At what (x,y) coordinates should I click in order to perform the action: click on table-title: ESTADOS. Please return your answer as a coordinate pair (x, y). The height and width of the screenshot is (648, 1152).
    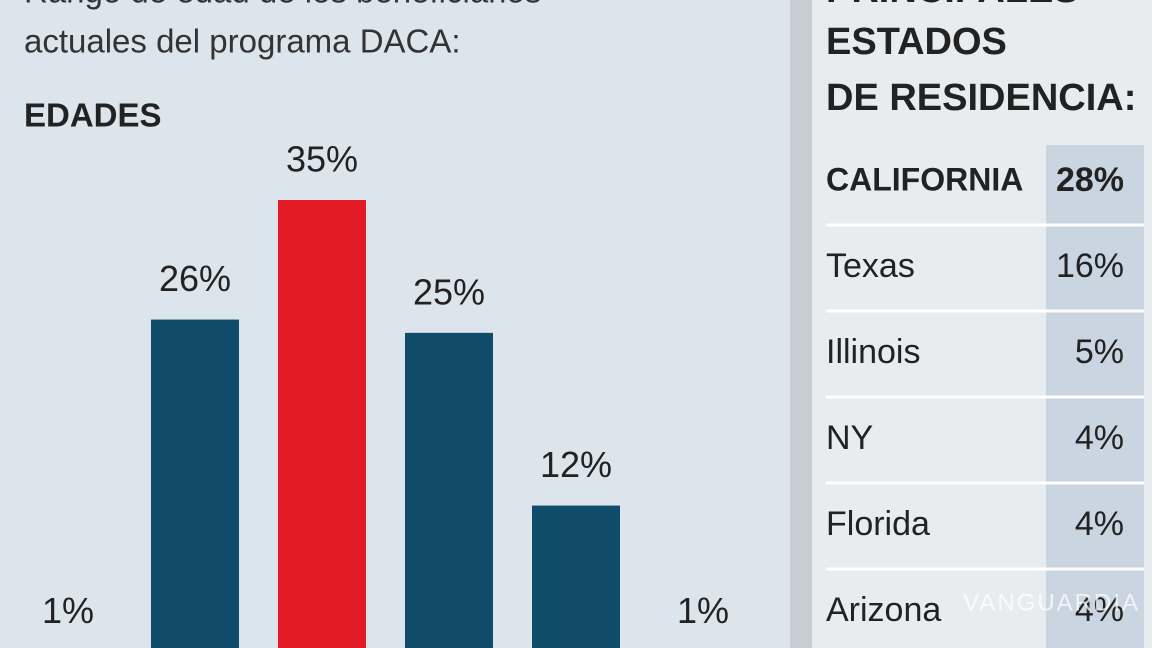
    Looking at the image, I should click on (916, 42).